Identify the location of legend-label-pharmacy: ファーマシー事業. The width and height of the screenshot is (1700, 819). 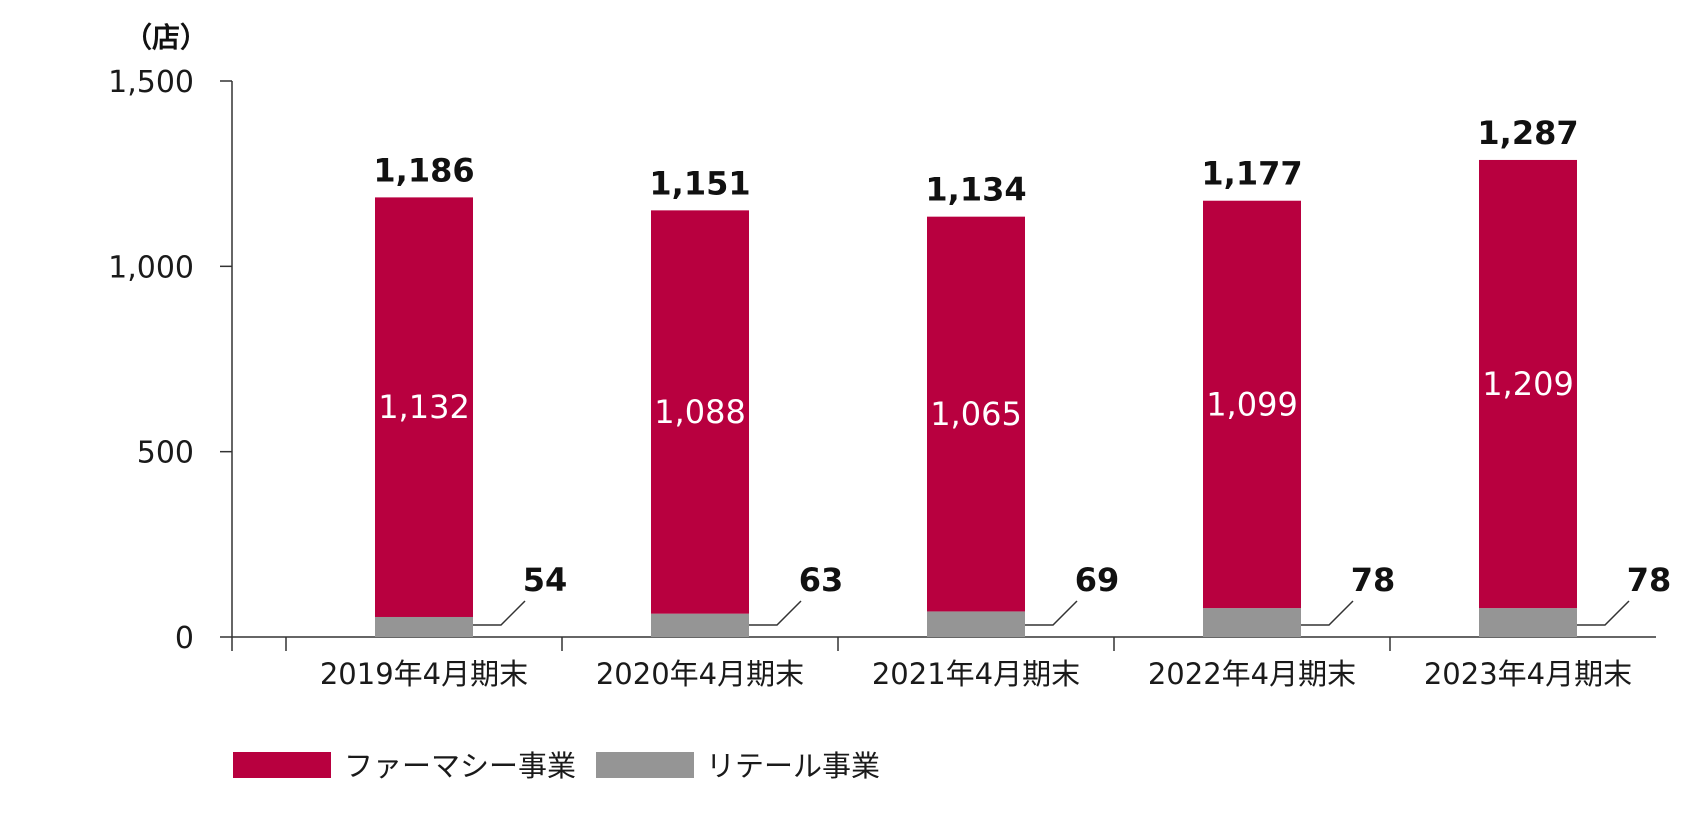
(460, 766).